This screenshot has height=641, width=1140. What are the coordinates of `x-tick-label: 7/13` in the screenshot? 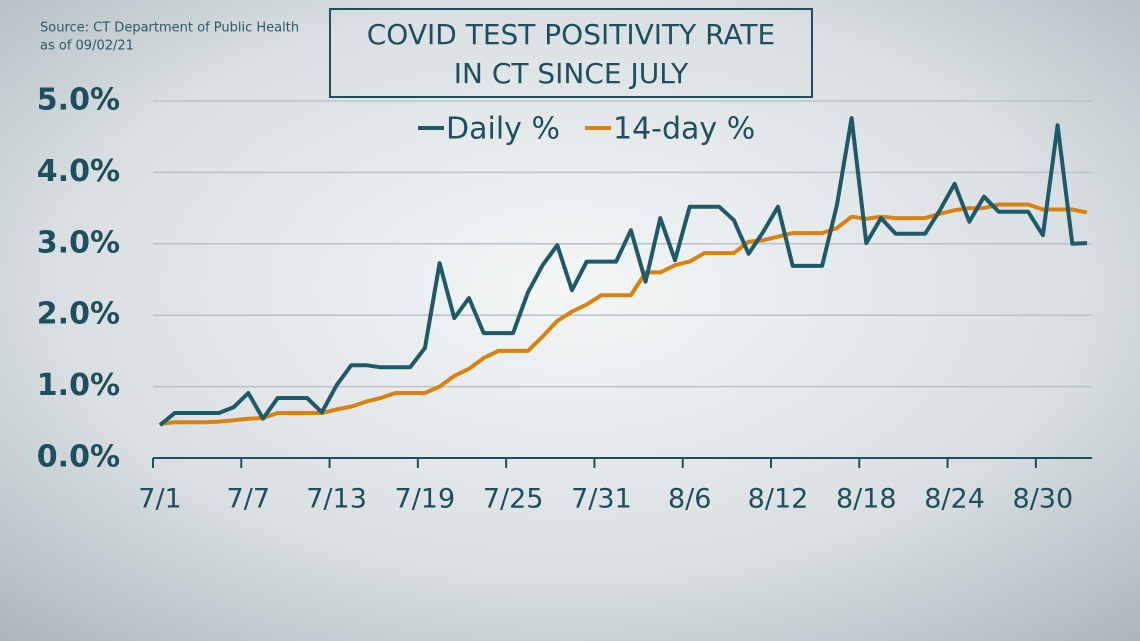 It's located at (336, 499).